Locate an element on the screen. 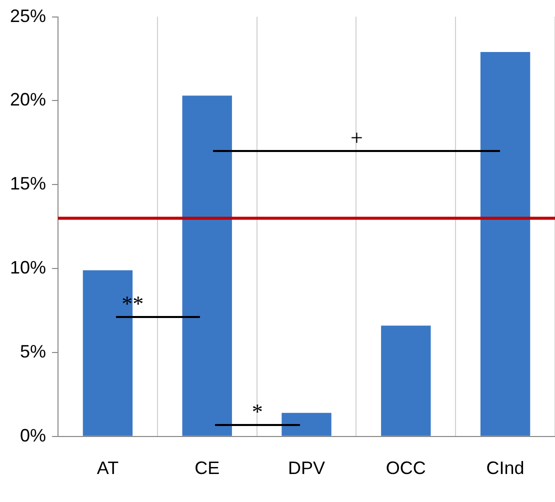 Image resolution: width=555 pixels, height=502 pixels. annotation: ** is located at coordinates (132, 303).